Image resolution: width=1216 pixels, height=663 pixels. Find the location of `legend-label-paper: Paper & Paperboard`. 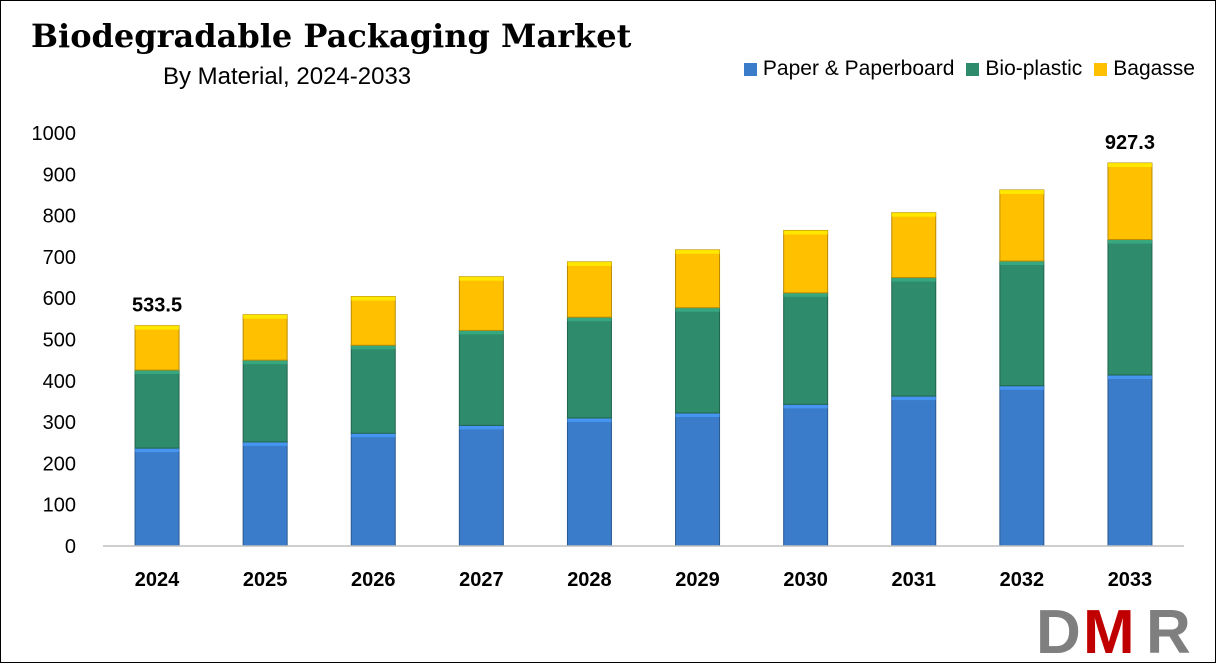

legend-label-paper: Paper & Paperboard is located at coordinates (858, 68).